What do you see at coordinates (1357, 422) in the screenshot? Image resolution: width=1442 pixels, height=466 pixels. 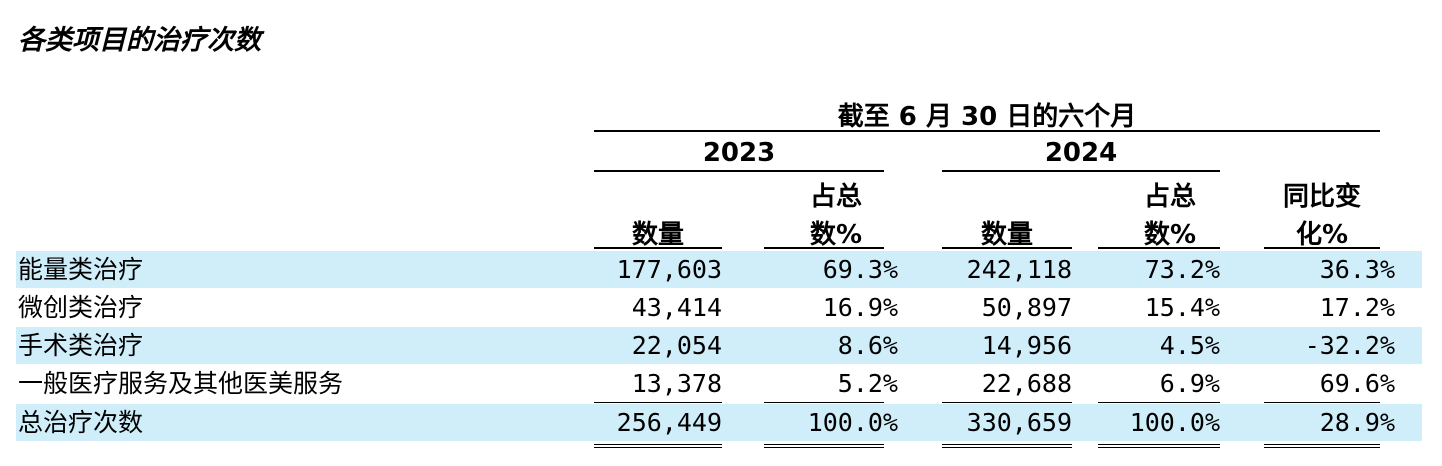 I see `change-cell: 28.9%` at bounding box center [1357, 422].